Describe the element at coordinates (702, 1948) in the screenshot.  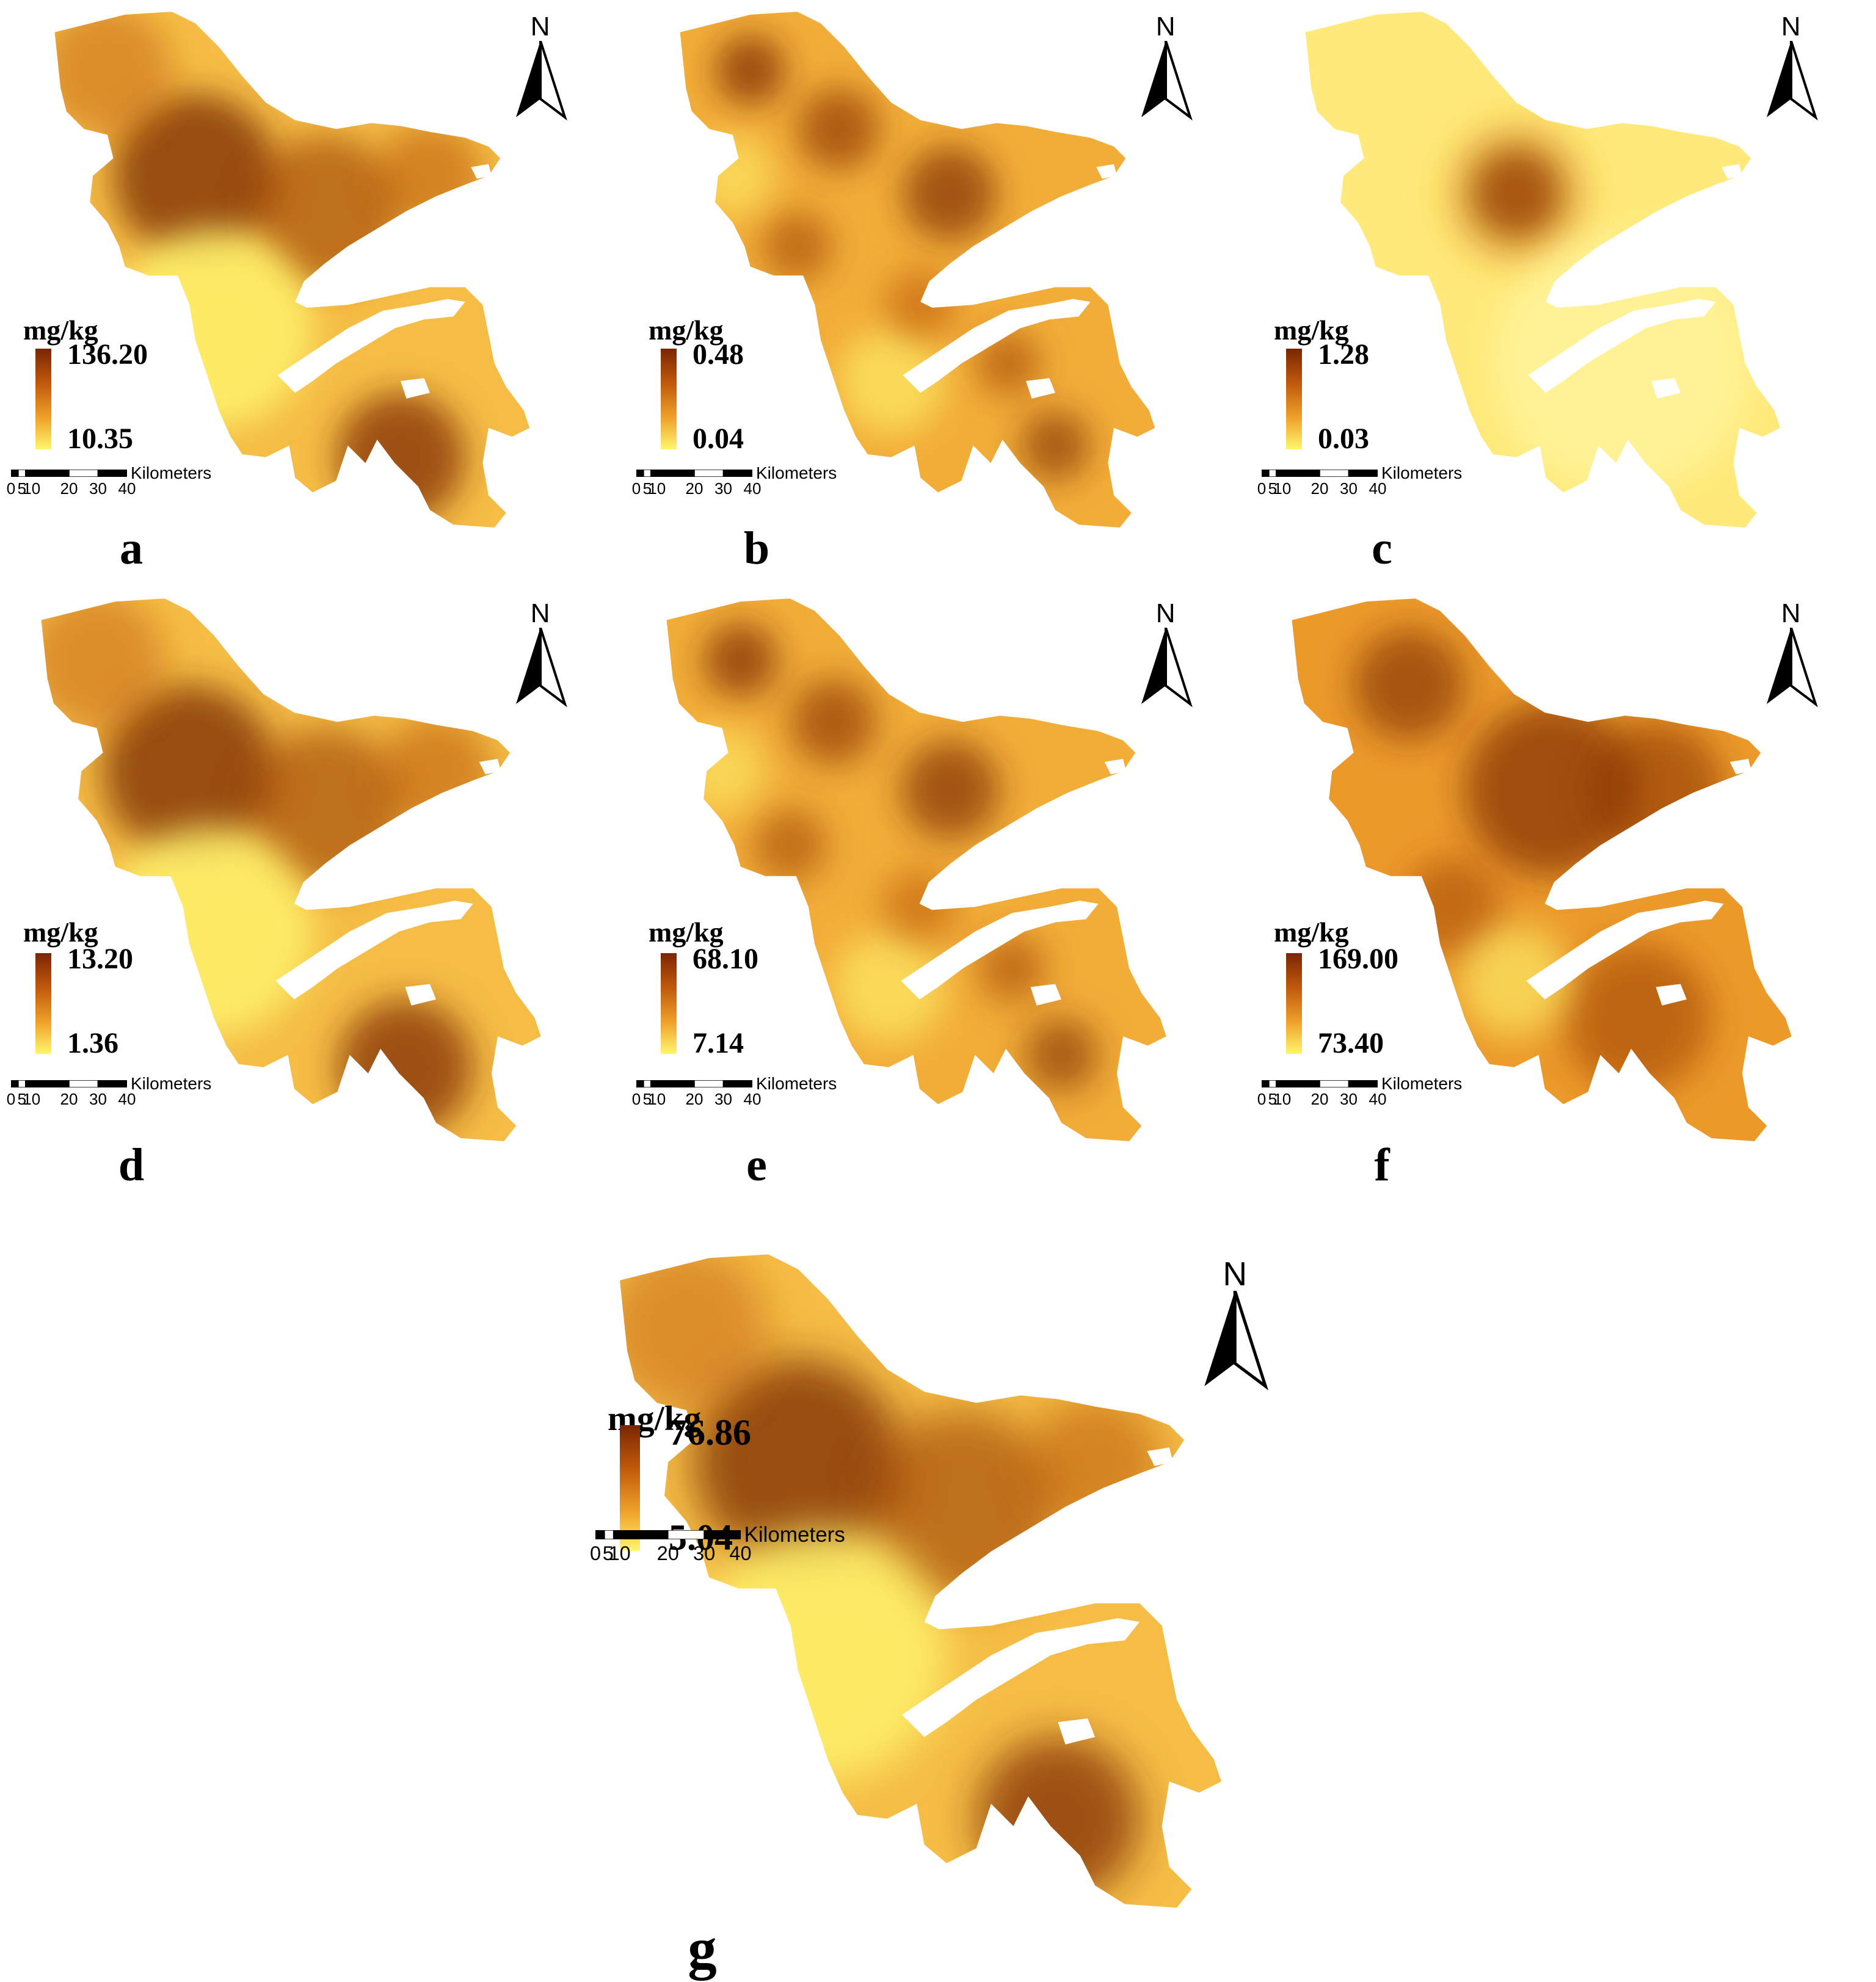
I see `panel-letter: g` at that location.